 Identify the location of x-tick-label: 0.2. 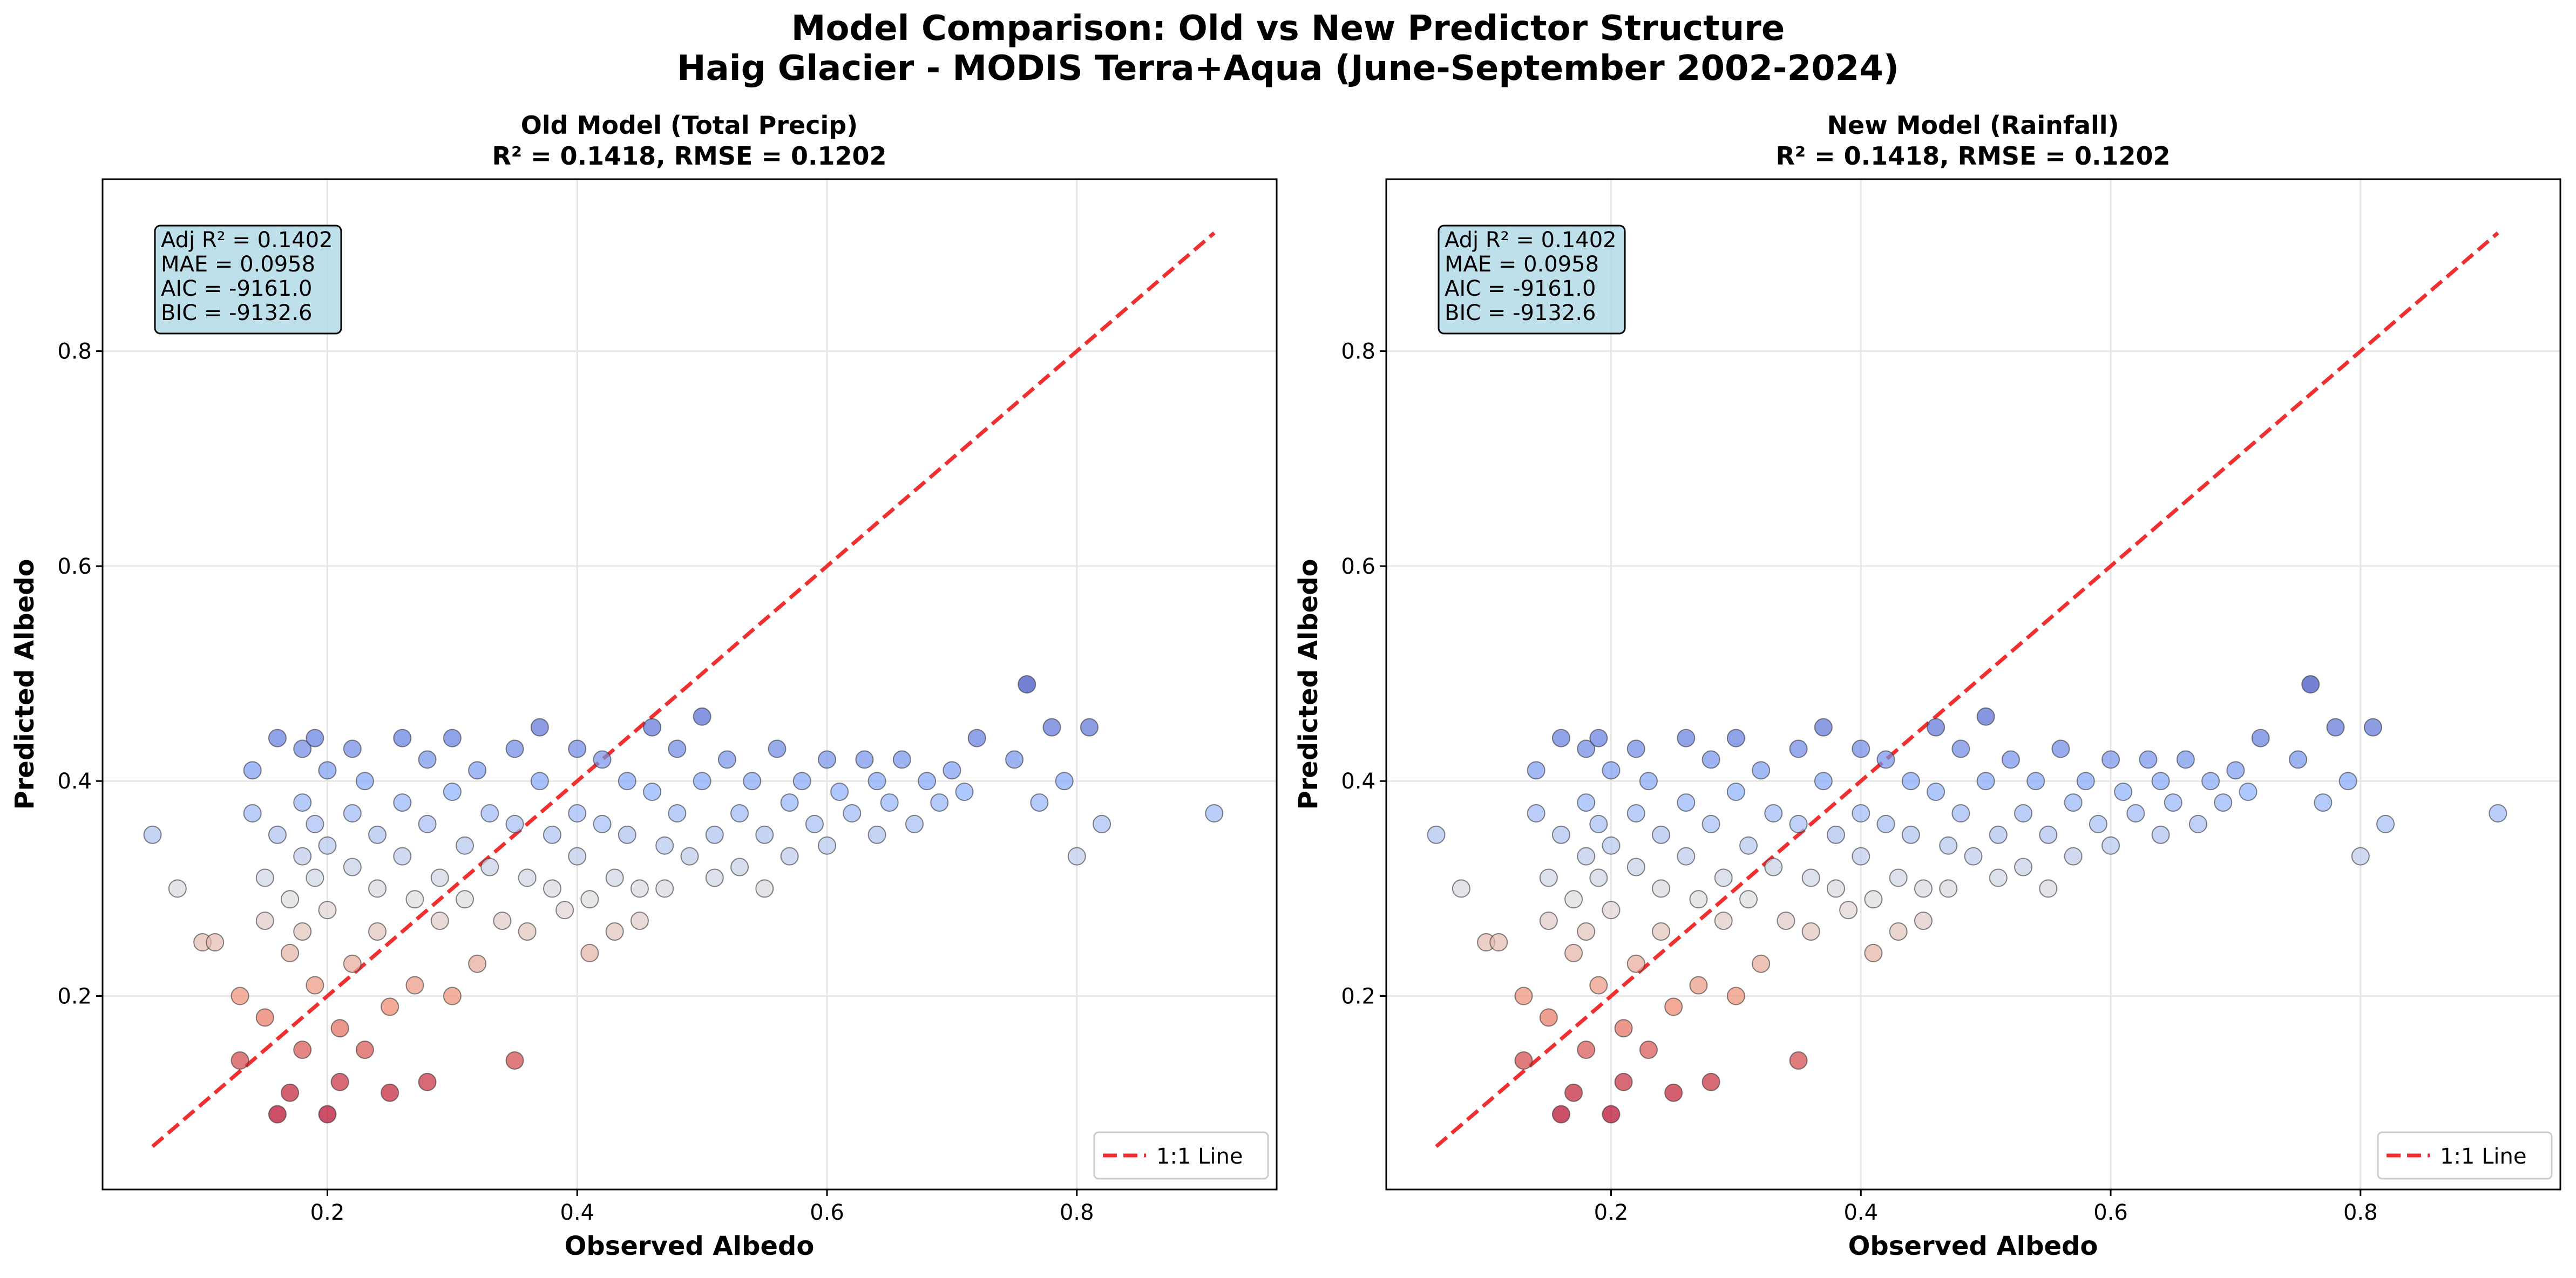
(1611, 1212).